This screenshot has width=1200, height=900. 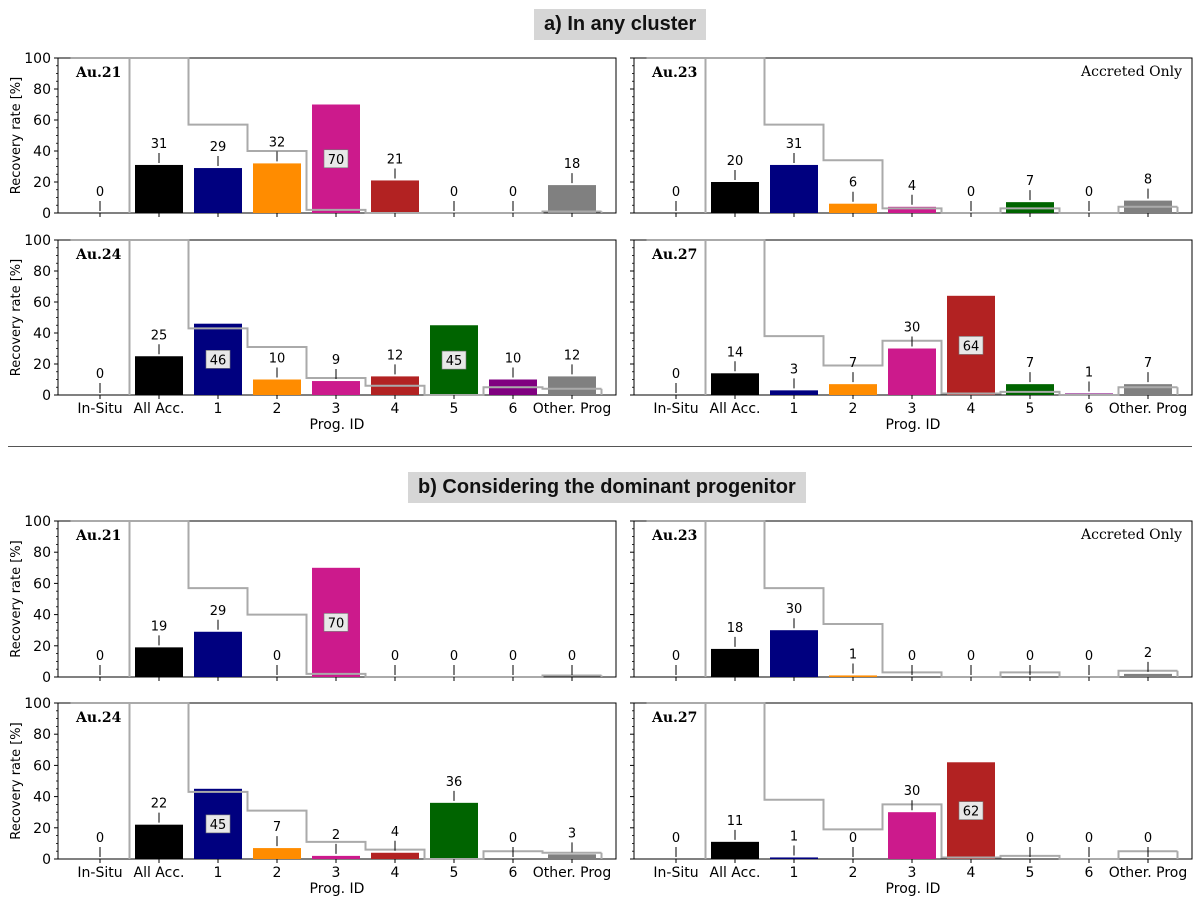 I want to click on value-label-b-au24: 3, so click(x=572, y=833).